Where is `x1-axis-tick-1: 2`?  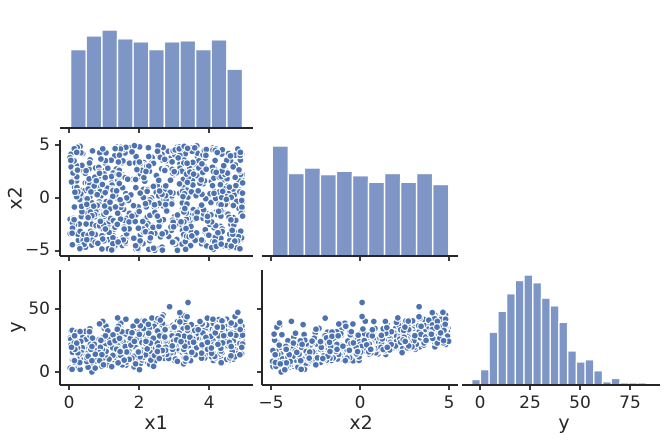 x1-axis-tick-1: 2 is located at coordinates (139, 403).